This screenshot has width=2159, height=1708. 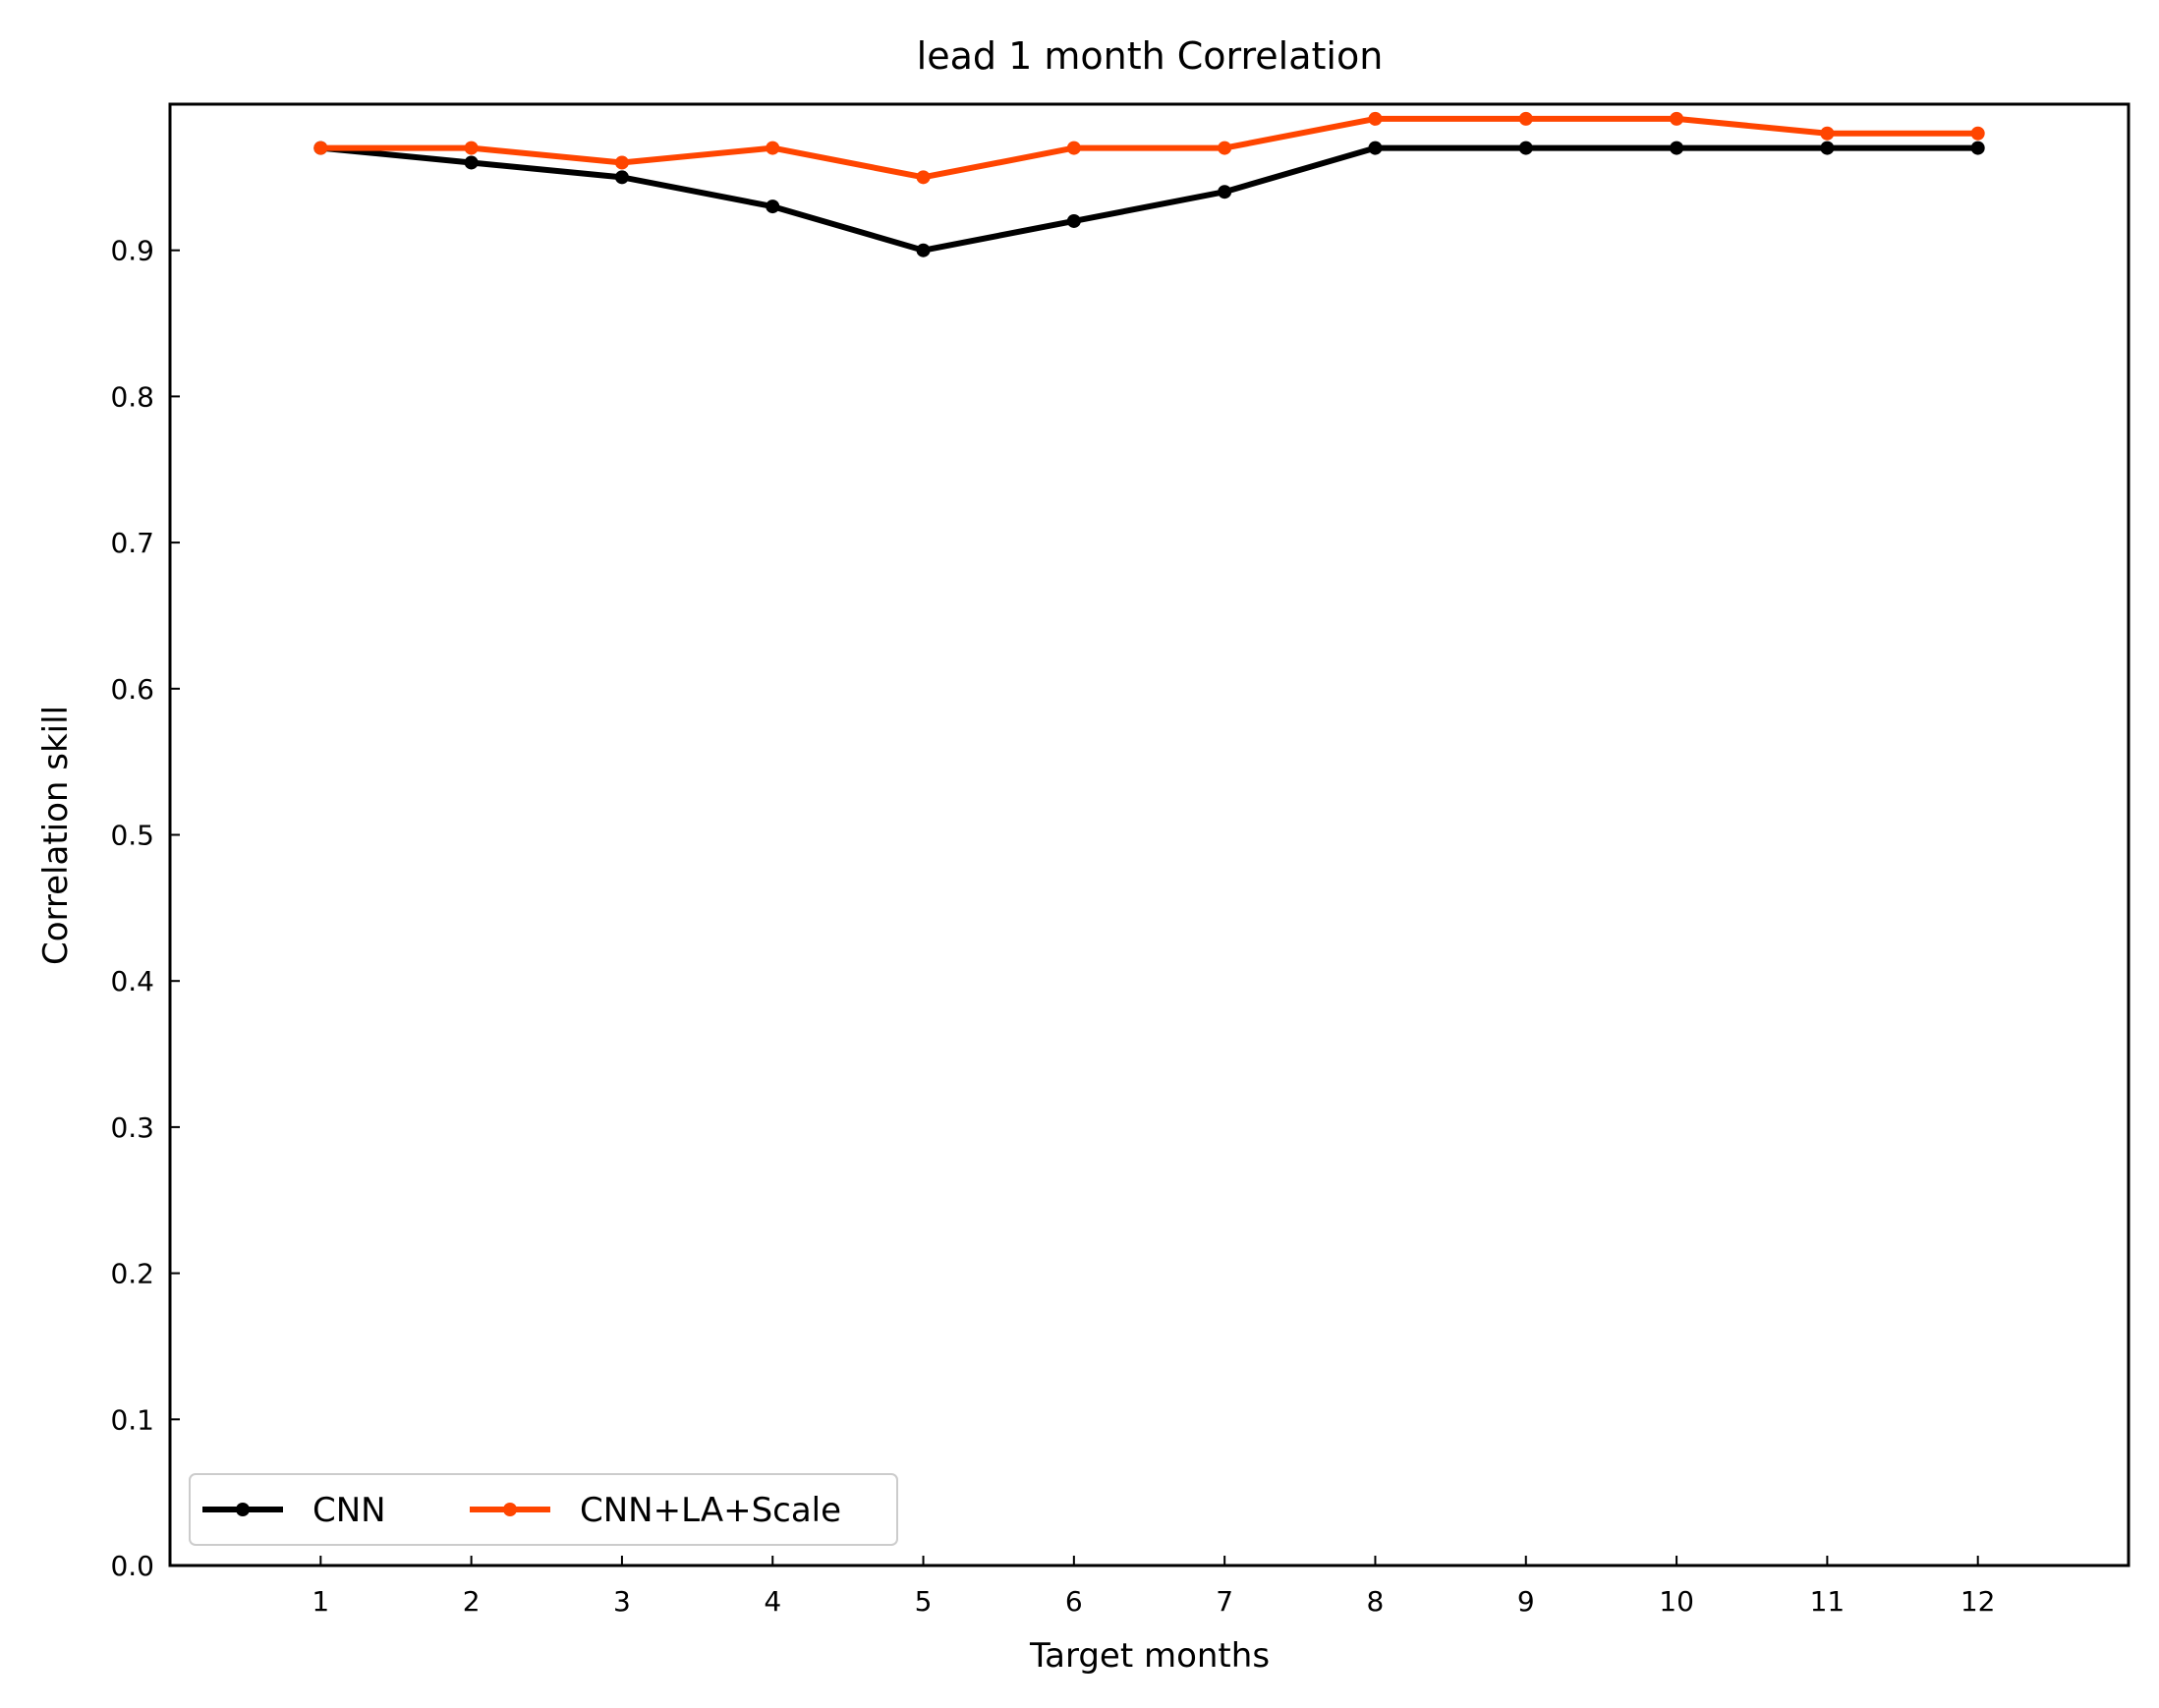 What do you see at coordinates (1149, 148) in the screenshot?
I see `series-line-cnn-la-scale` at bounding box center [1149, 148].